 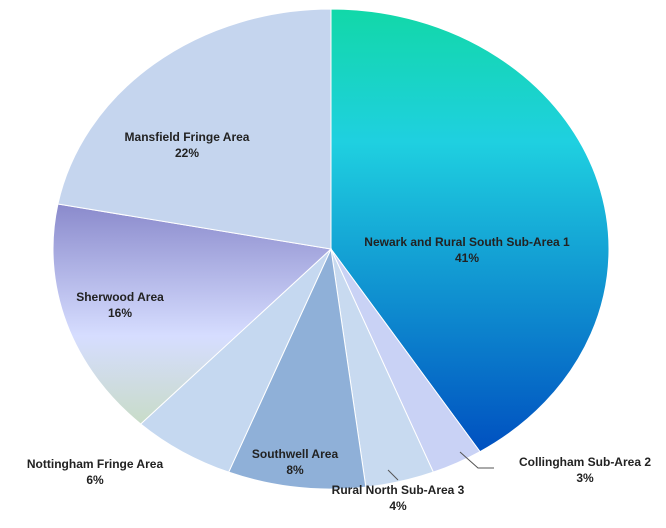 I want to click on slice-label: Sherwood Area 16%, so click(x=120, y=305).